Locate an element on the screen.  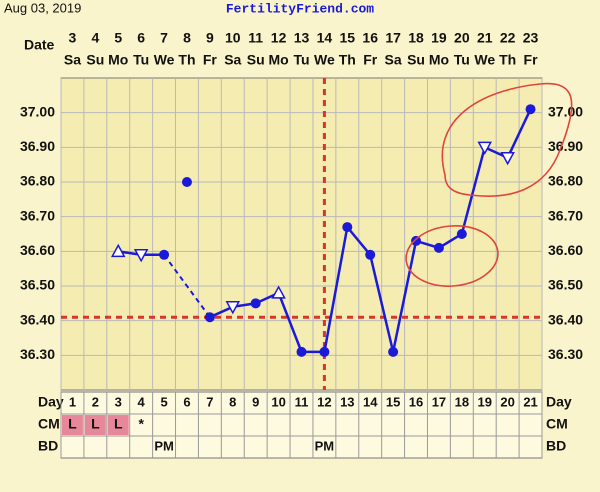
x-tick-label: 23 is located at coordinates (531, 38).